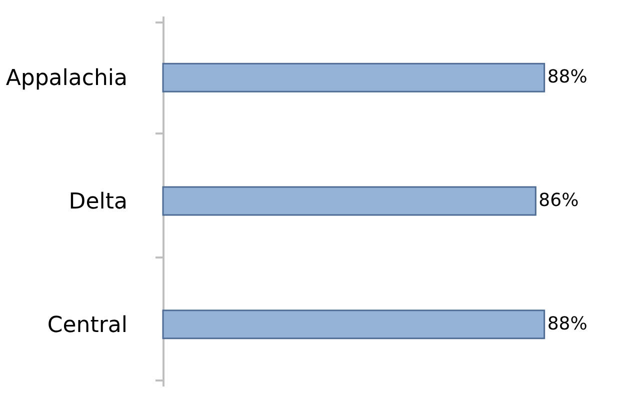 The height and width of the screenshot is (409, 644). Describe the element at coordinates (87, 325) in the screenshot. I see `y-tick-label: Central` at that location.